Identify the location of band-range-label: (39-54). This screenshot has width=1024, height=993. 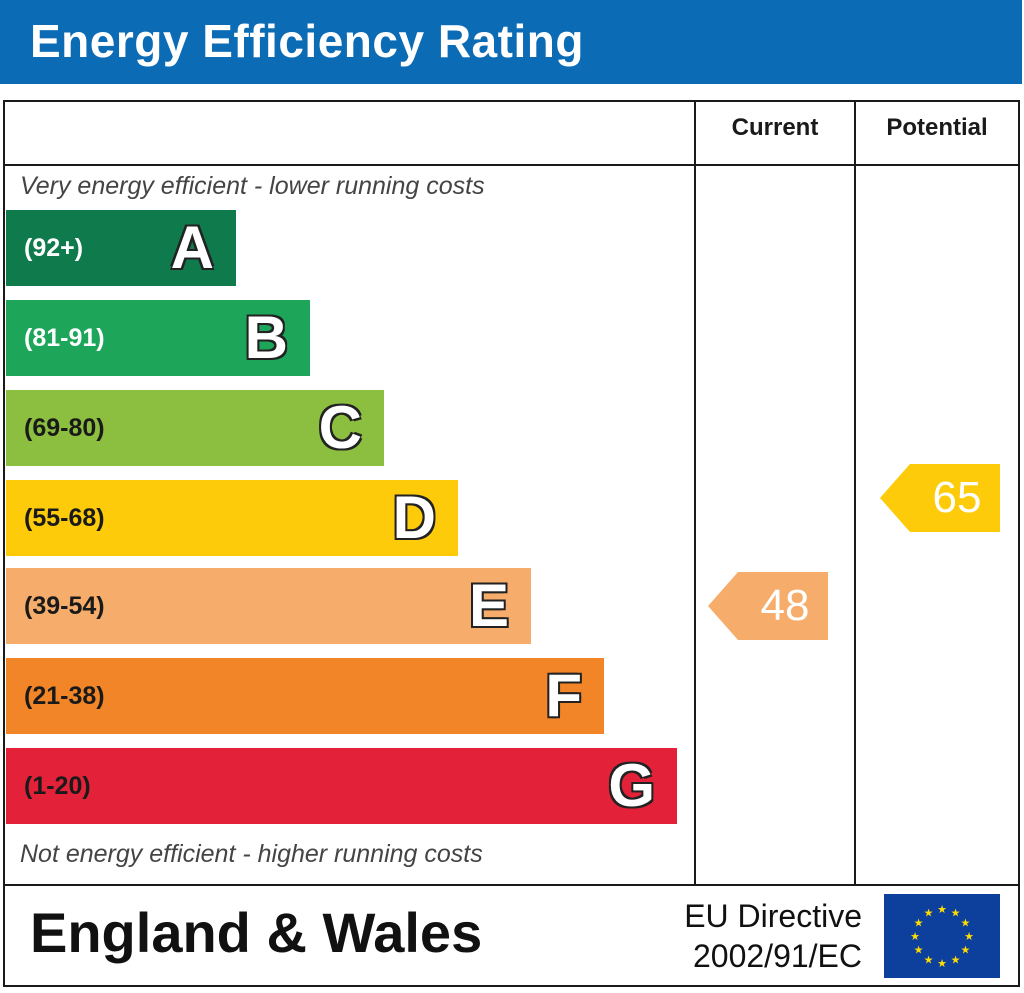
(64, 606).